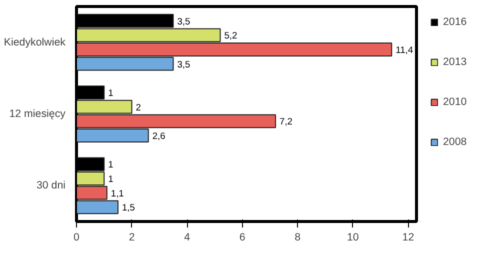  What do you see at coordinates (37, 114) in the screenshot?
I see `y-tick-label: 12 miesięcy` at bounding box center [37, 114].